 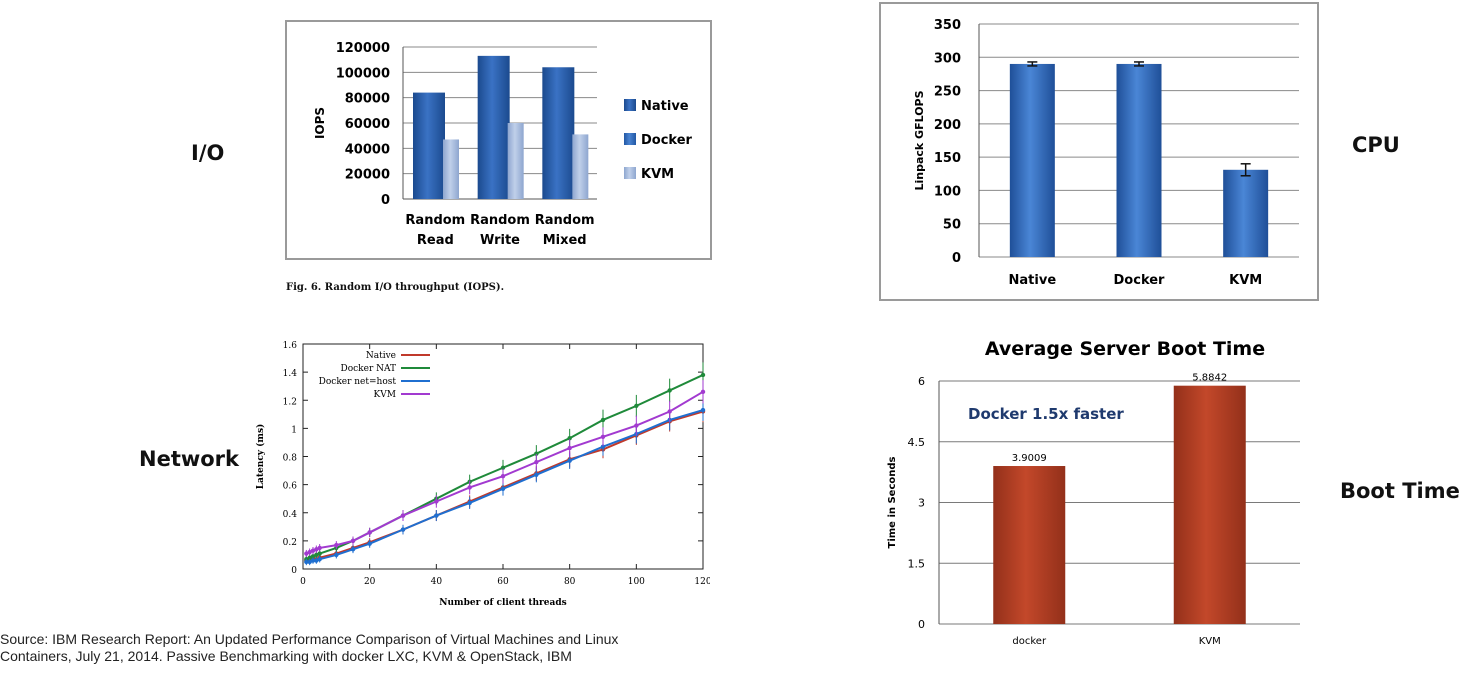 I want to click on io-ytick-label: 80000, so click(x=367, y=99).